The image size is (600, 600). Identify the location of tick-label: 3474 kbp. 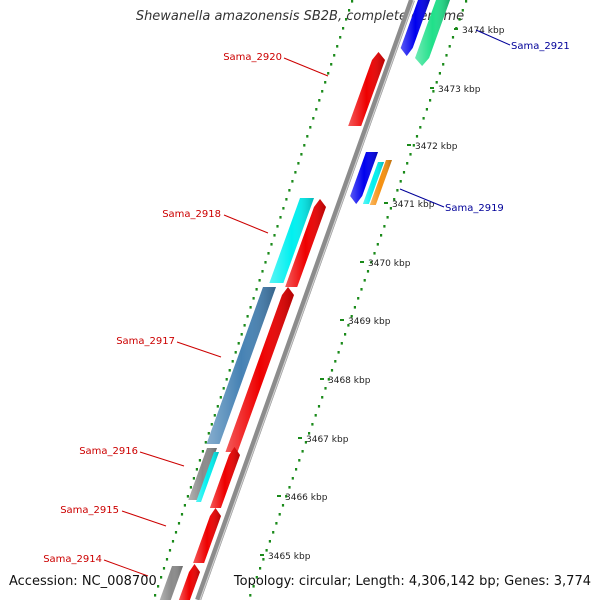
(483, 31).